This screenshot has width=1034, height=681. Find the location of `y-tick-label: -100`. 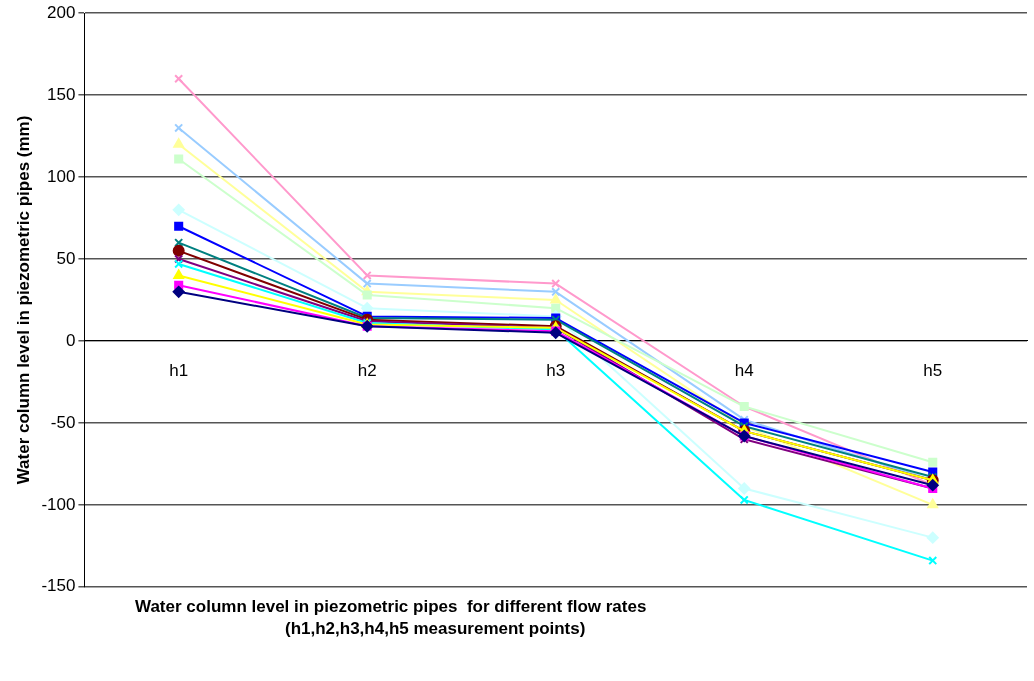

y-tick-label: -100 is located at coordinates (58, 504).